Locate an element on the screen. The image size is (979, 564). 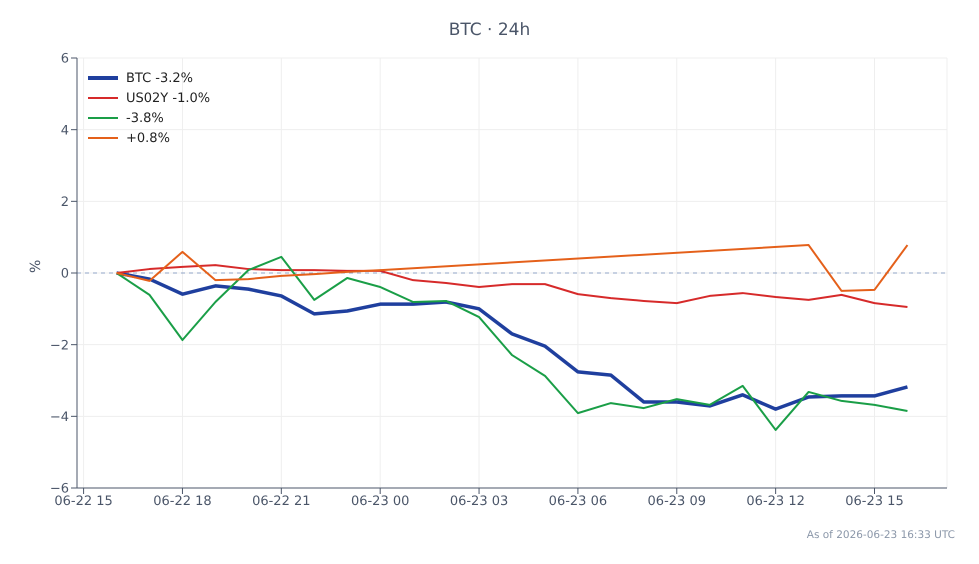
x-tick-label: 06-22 15 is located at coordinates (83, 502).